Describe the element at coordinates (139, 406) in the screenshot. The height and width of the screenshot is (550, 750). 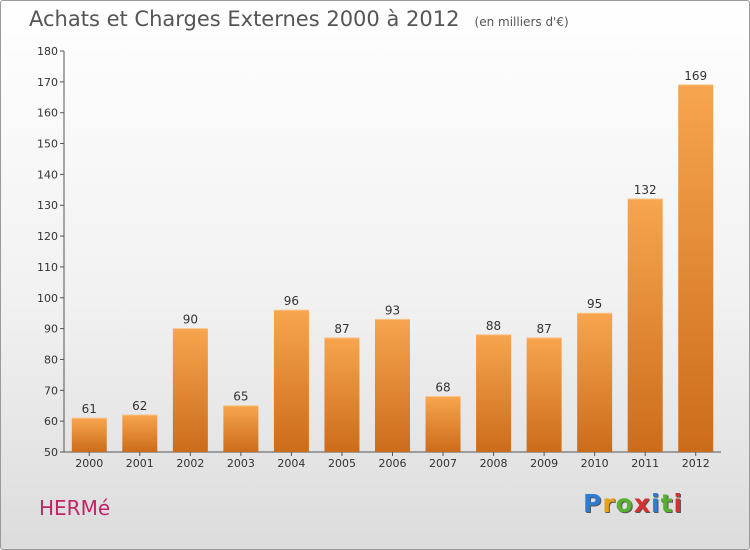
I see `bar-value-label: 62` at that location.